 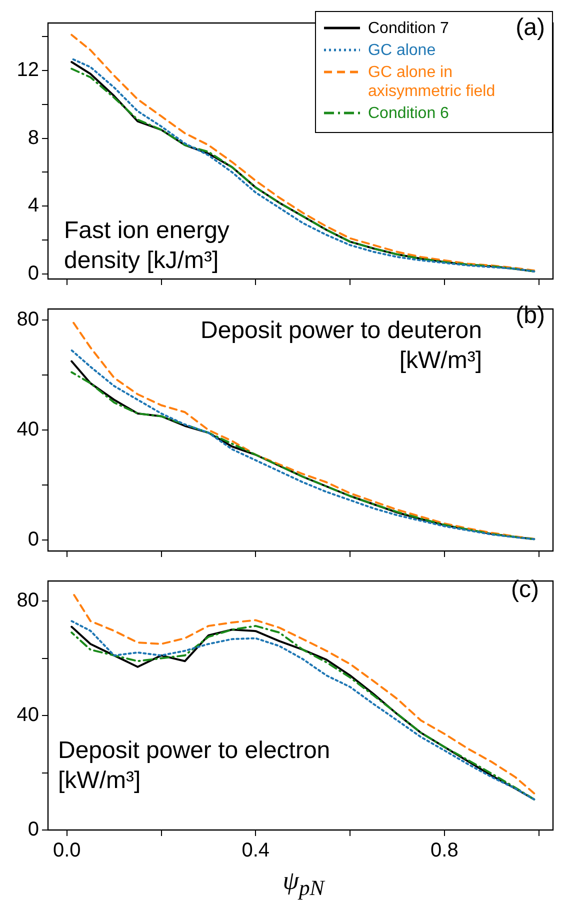 I want to click on x-axis-title: ψ$_{pN}$, so click(x=304, y=884).